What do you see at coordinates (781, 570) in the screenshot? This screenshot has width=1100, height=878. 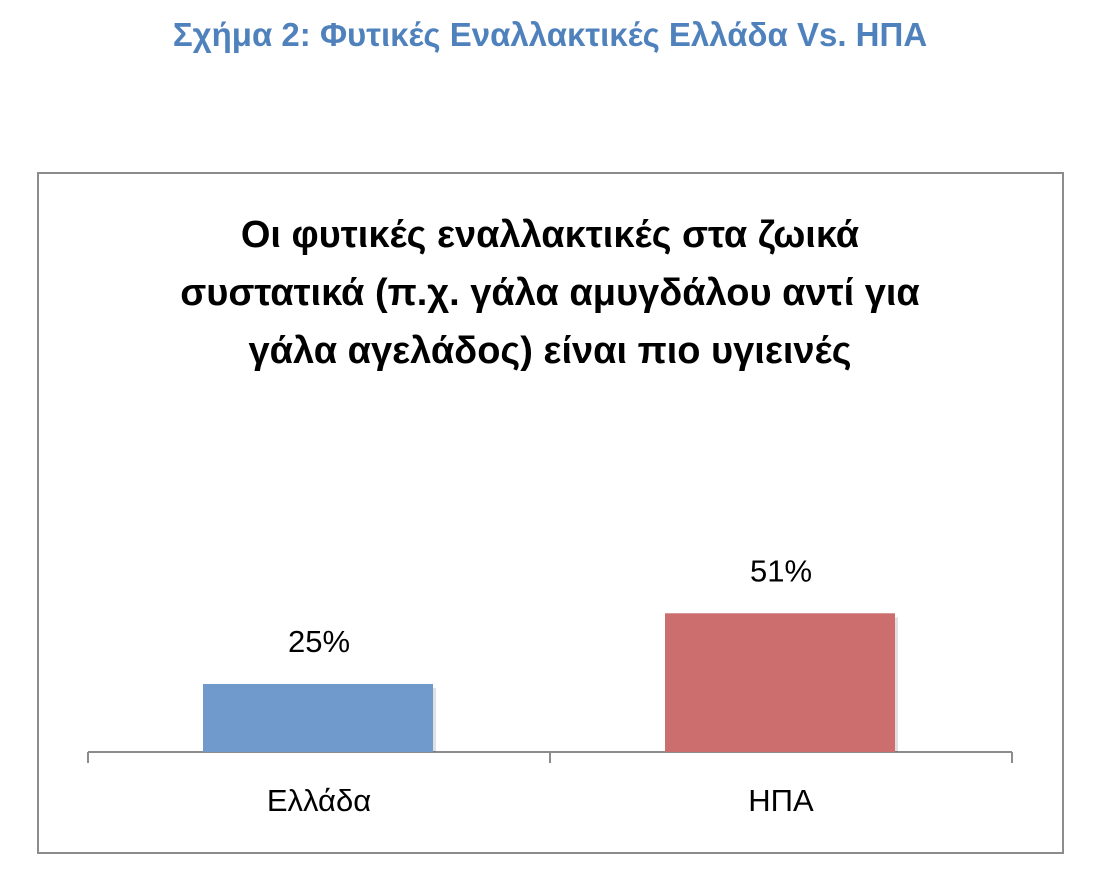 I see `data-label: 51%` at bounding box center [781, 570].